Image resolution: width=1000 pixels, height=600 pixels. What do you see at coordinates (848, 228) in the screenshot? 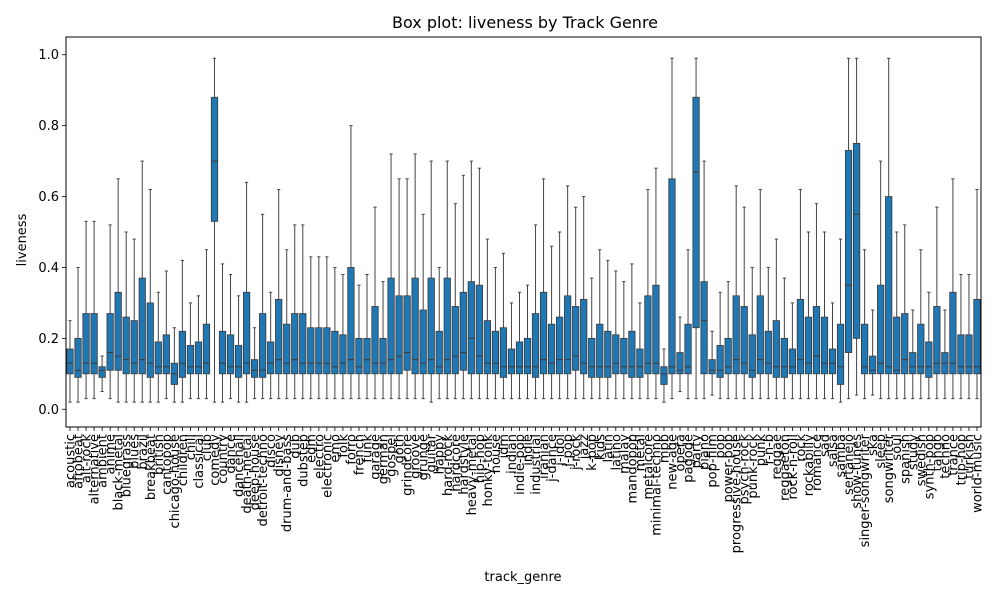
I see `box-sertanejo` at bounding box center [848, 228].